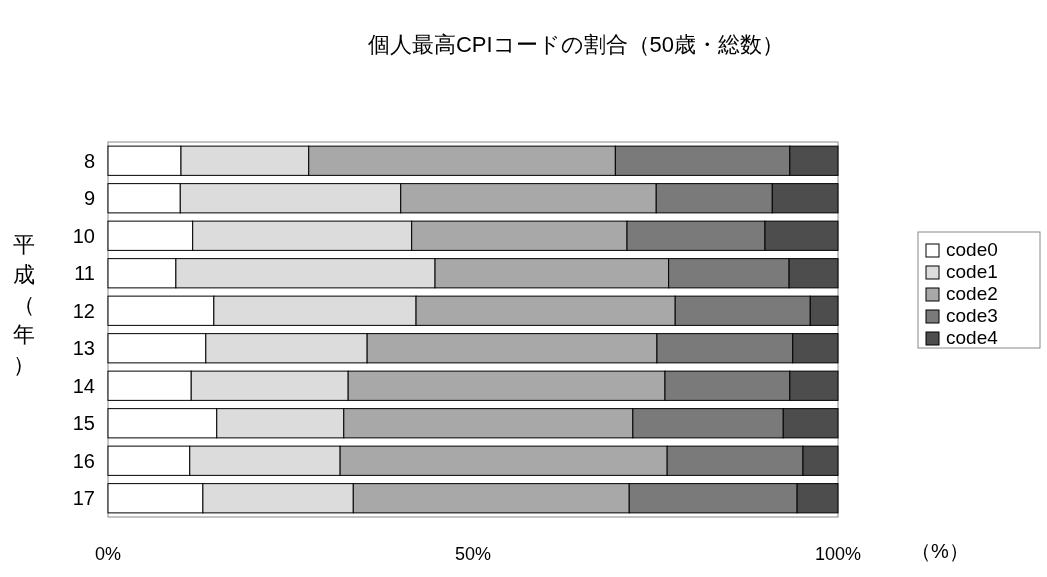  Describe the element at coordinates (576, 44) in the screenshot. I see `chart-title: 個人最高CPIコードの割合（50歳・総数）` at that location.